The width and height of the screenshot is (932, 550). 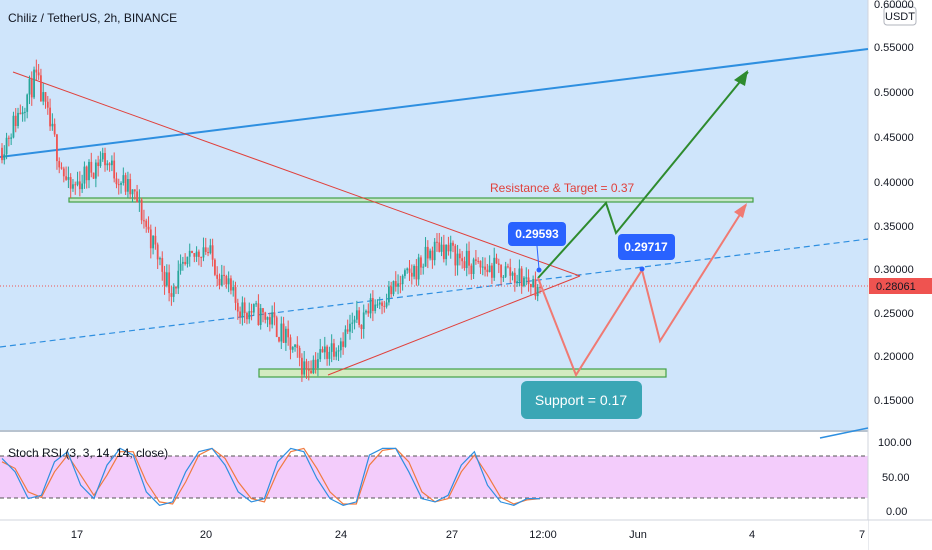 What do you see at coordinates (341, 535) in the screenshot?
I see `time-tick-24: 24` at bounding box center [341, 535].